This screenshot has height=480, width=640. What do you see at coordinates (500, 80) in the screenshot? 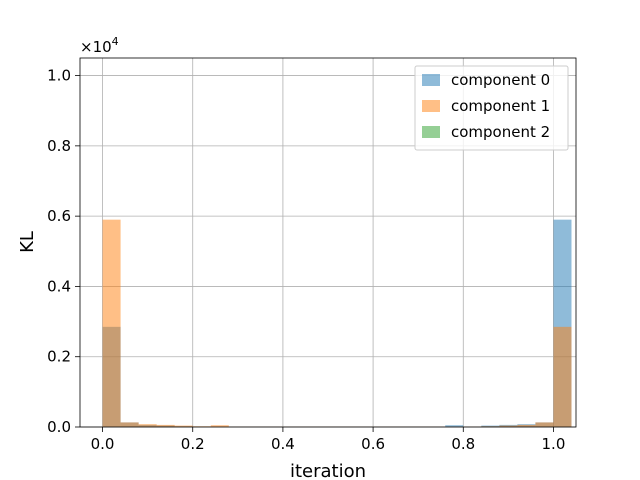
I see `legend-label: component 0` at bounding box center [500, 80].